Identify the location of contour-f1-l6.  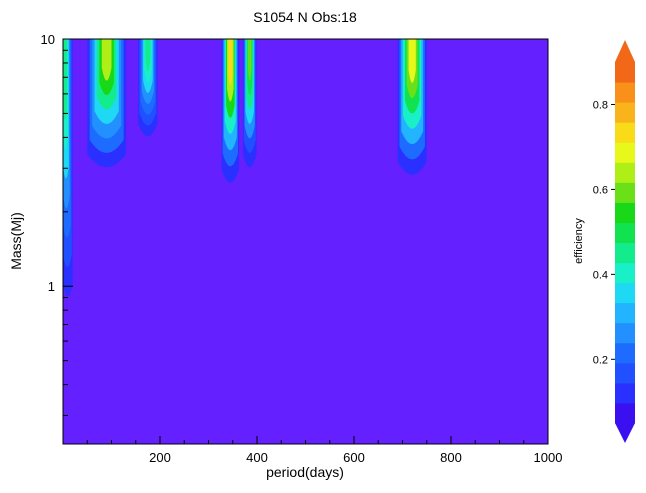
(106, 60).